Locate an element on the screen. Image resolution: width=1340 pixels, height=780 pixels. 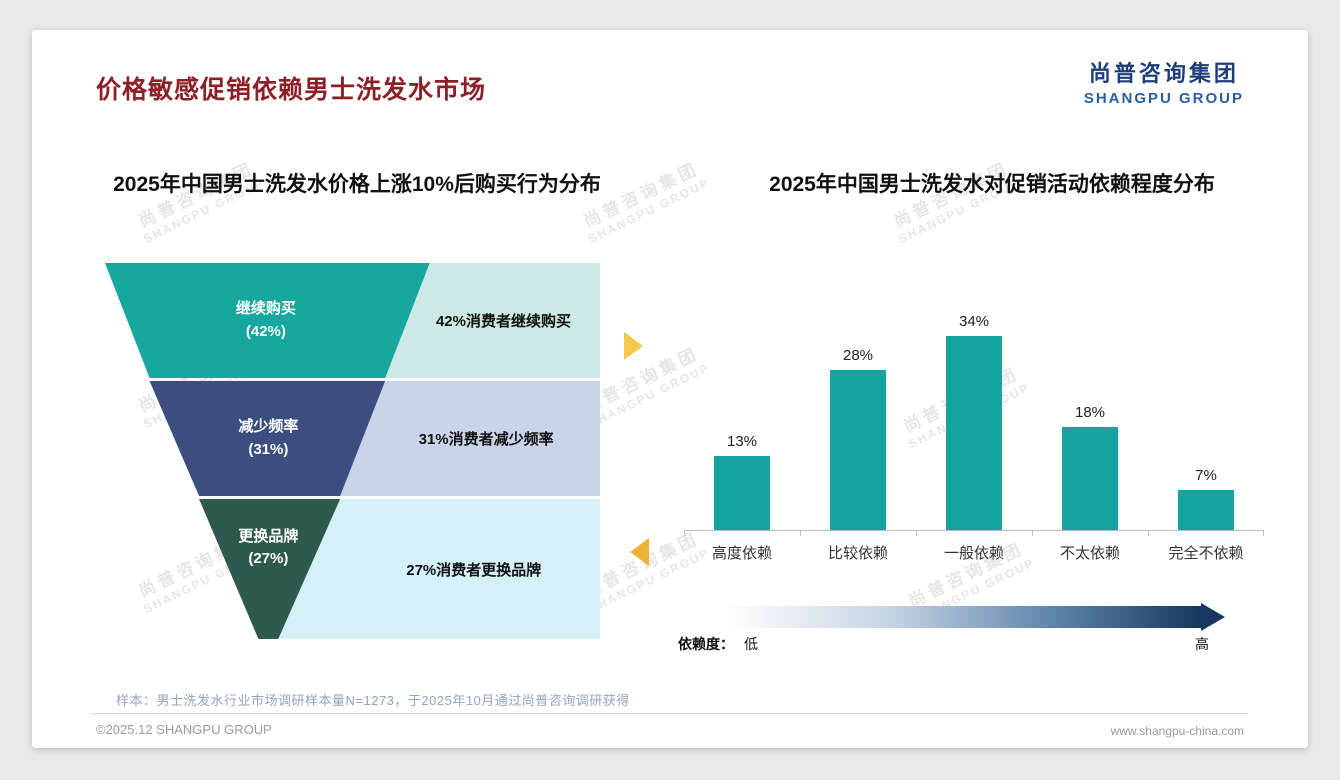
bar-group-4: 18% is located at coordinates (1090, 467).